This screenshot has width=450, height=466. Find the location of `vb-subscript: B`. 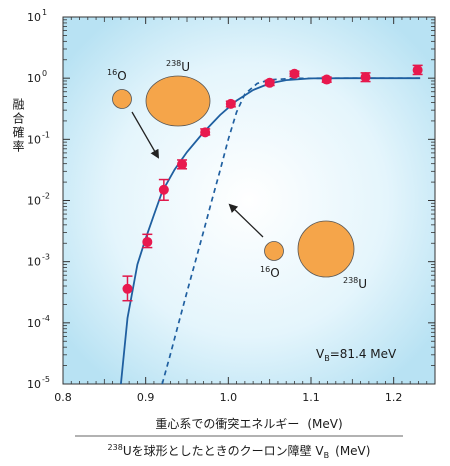

vb-subscript: B is located at coordinates (327, 358).